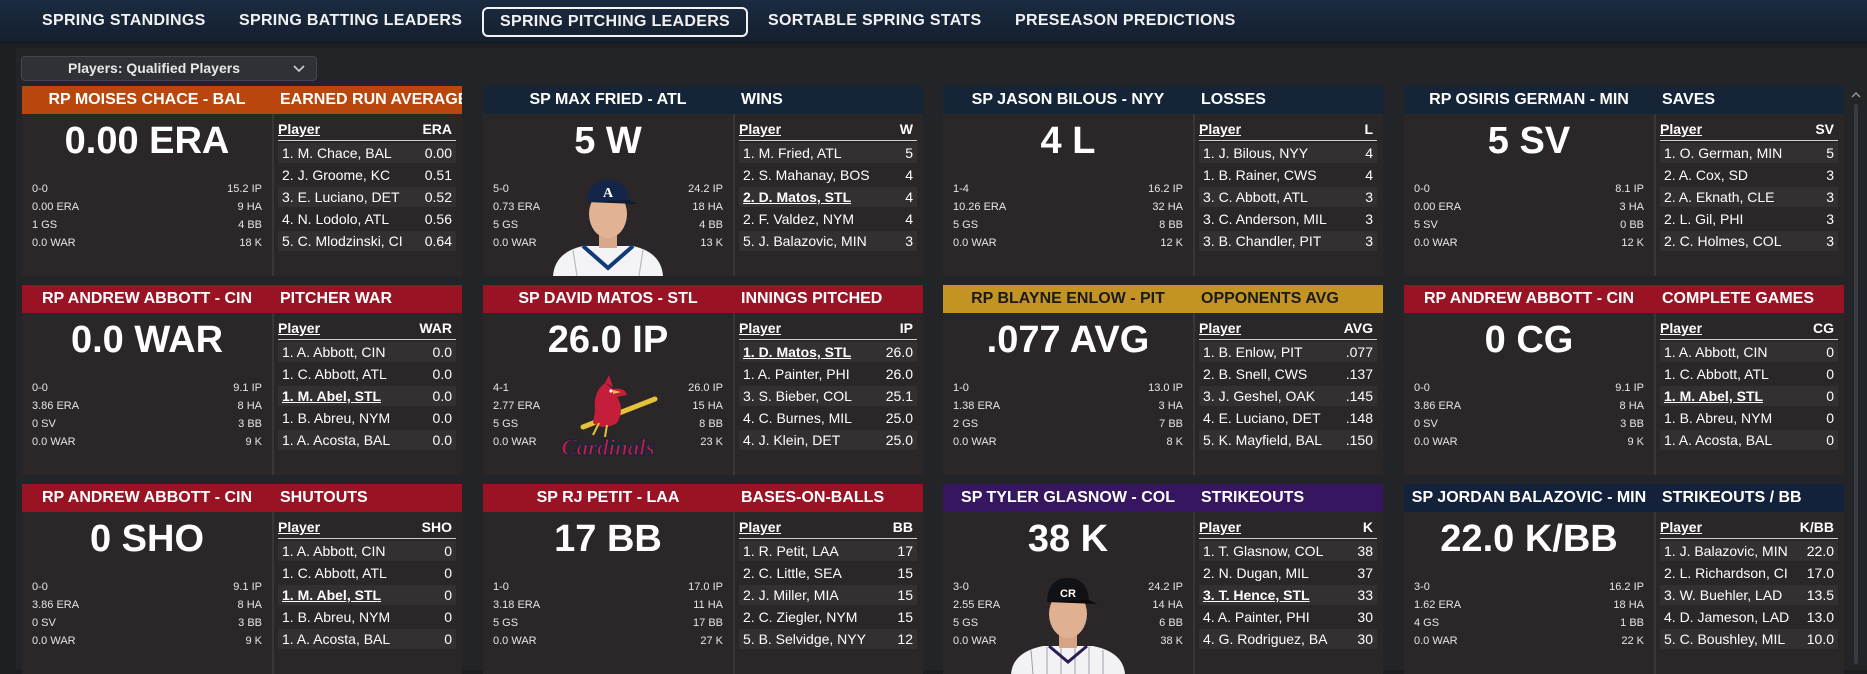 The height and width of the screenshot is (674, 1867). I want to click on row-player-name: 1. B. Abreu, NYM, so click(336, 418).